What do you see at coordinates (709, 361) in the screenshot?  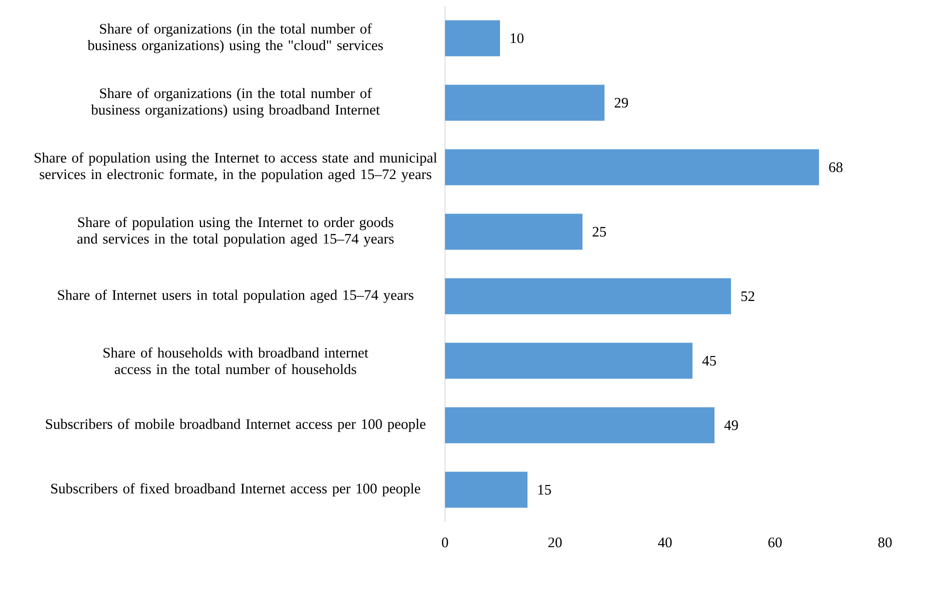 I see `data-label: 45` at bounding box center [709, 361].